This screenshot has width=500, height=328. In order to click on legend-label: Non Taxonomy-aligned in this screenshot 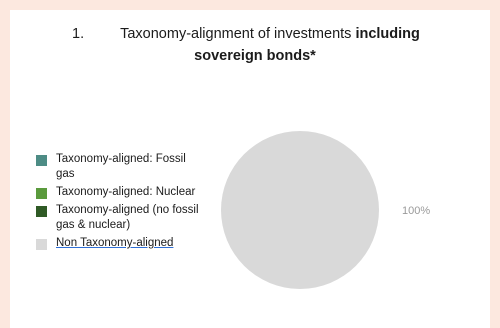, I will do `click(115, 243)`.